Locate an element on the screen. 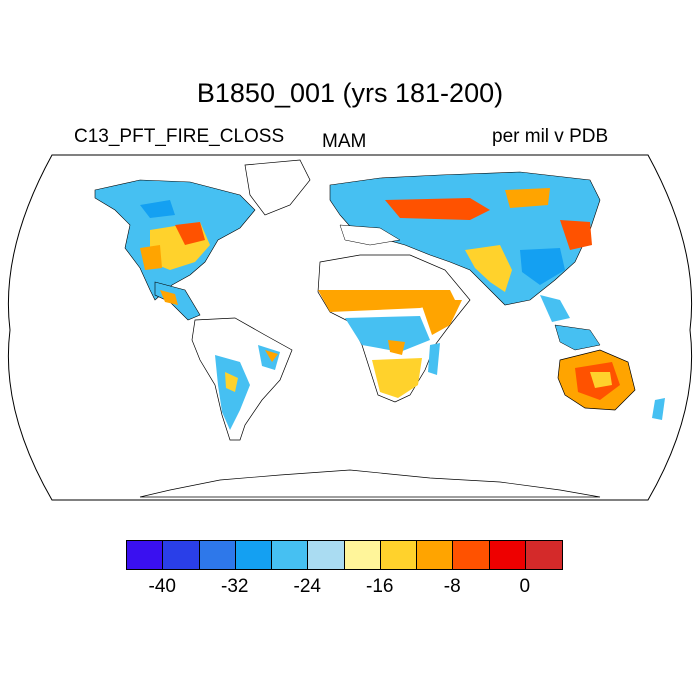 This screenshot has width=700, height=700. colorbar is located at coordinates (344, 555).